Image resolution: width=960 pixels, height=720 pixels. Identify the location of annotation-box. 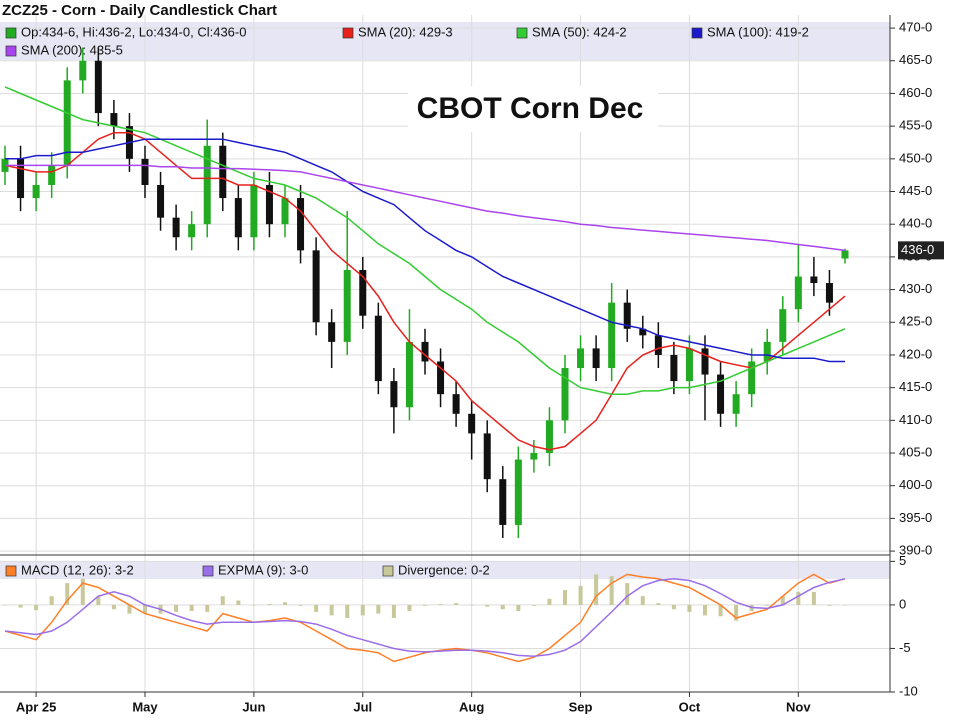
(533, 109).